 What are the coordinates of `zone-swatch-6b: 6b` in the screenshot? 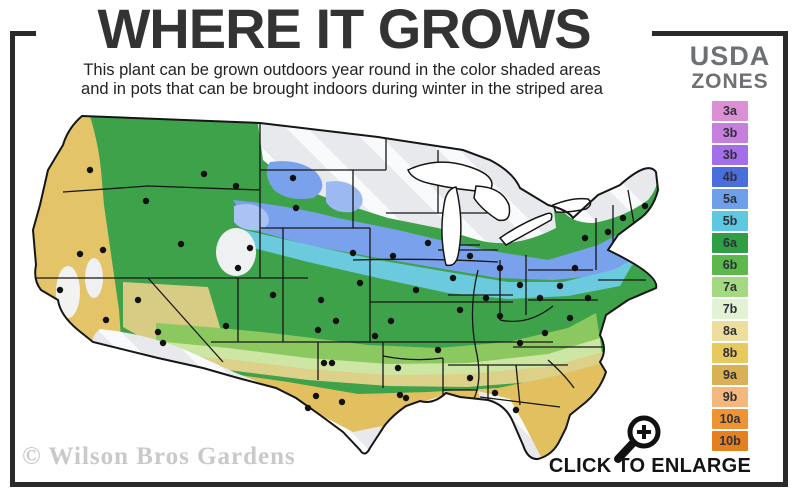 It's located at (730, 265).